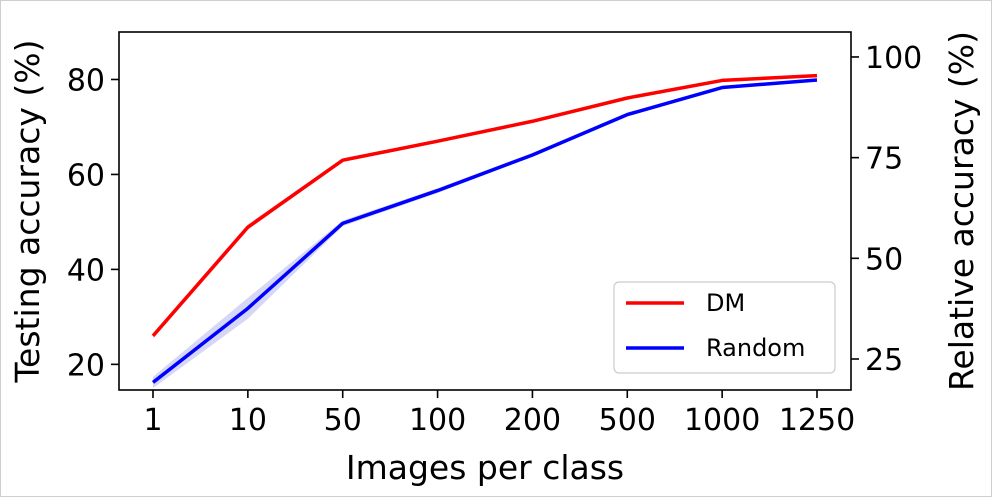 This screenshot has height=498, width=992. I want to click on y-right-tick-label: 100, so click(893, 58).